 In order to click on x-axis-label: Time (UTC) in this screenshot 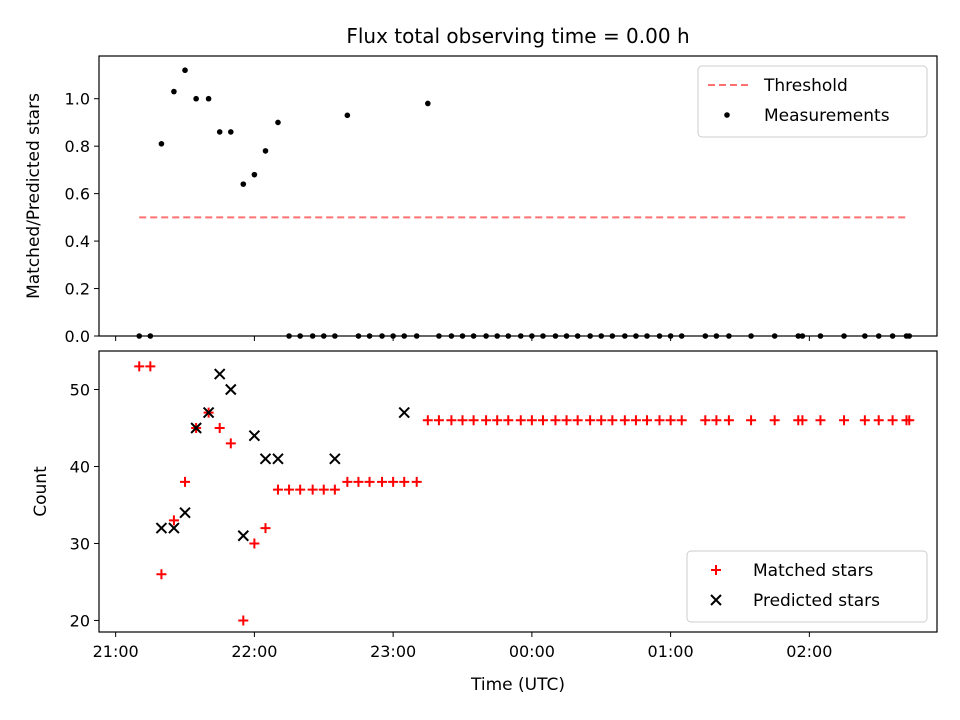, I will do `click(517, 685)`.